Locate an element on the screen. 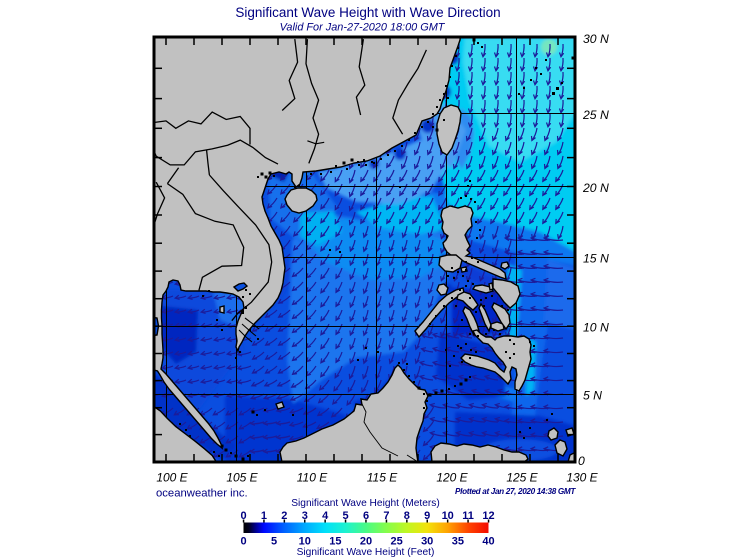  svg-text: 5 N is located at coordinates (592, 396).